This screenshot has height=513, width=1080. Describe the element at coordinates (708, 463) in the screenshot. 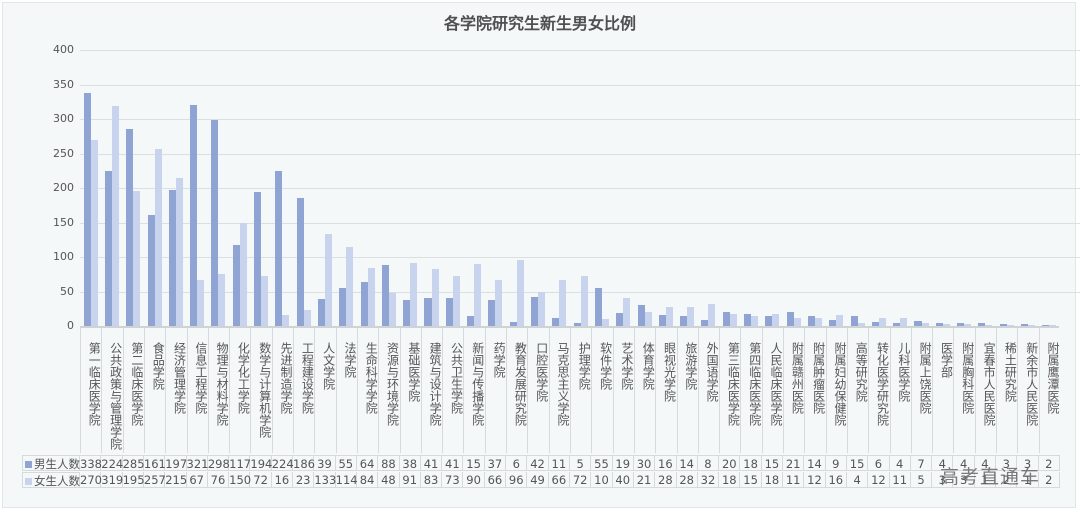

I see `table-cell: 8` at that location.